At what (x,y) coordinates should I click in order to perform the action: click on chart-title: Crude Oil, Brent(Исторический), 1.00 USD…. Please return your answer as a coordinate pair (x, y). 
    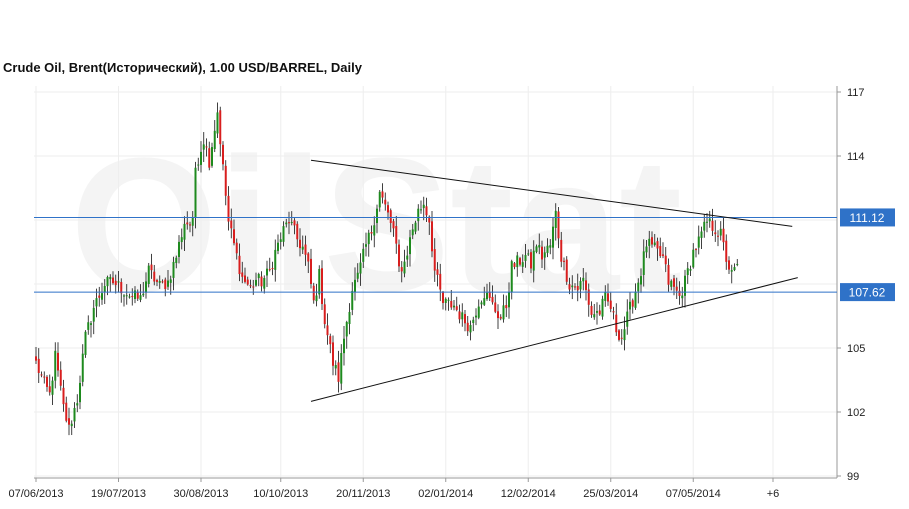
    Looking at the image, I should click on (182, 67).